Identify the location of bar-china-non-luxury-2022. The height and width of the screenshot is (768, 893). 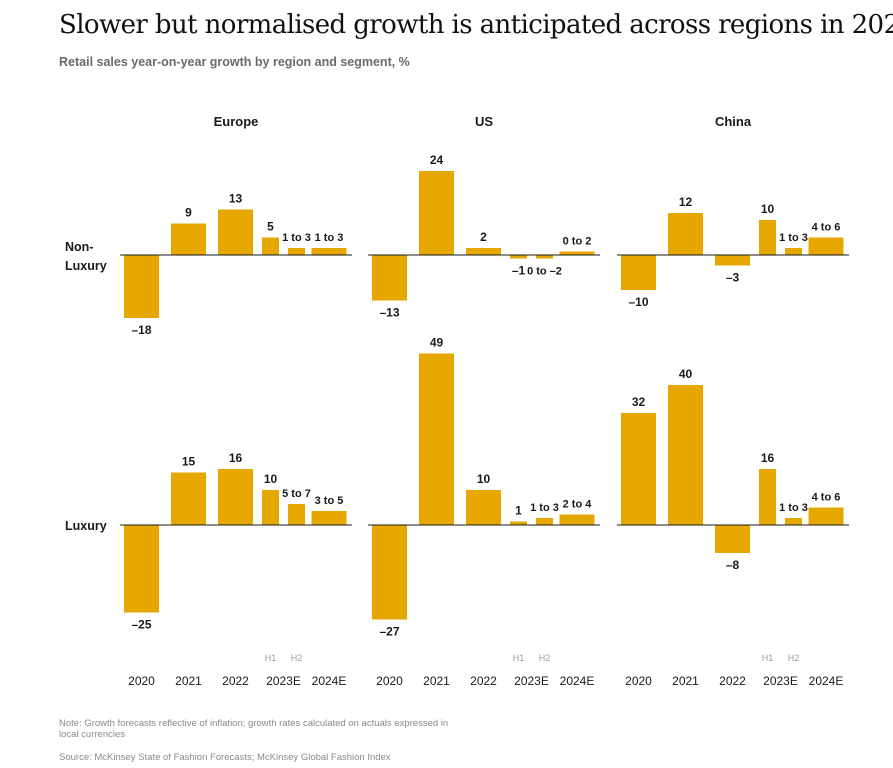
(732, 260).